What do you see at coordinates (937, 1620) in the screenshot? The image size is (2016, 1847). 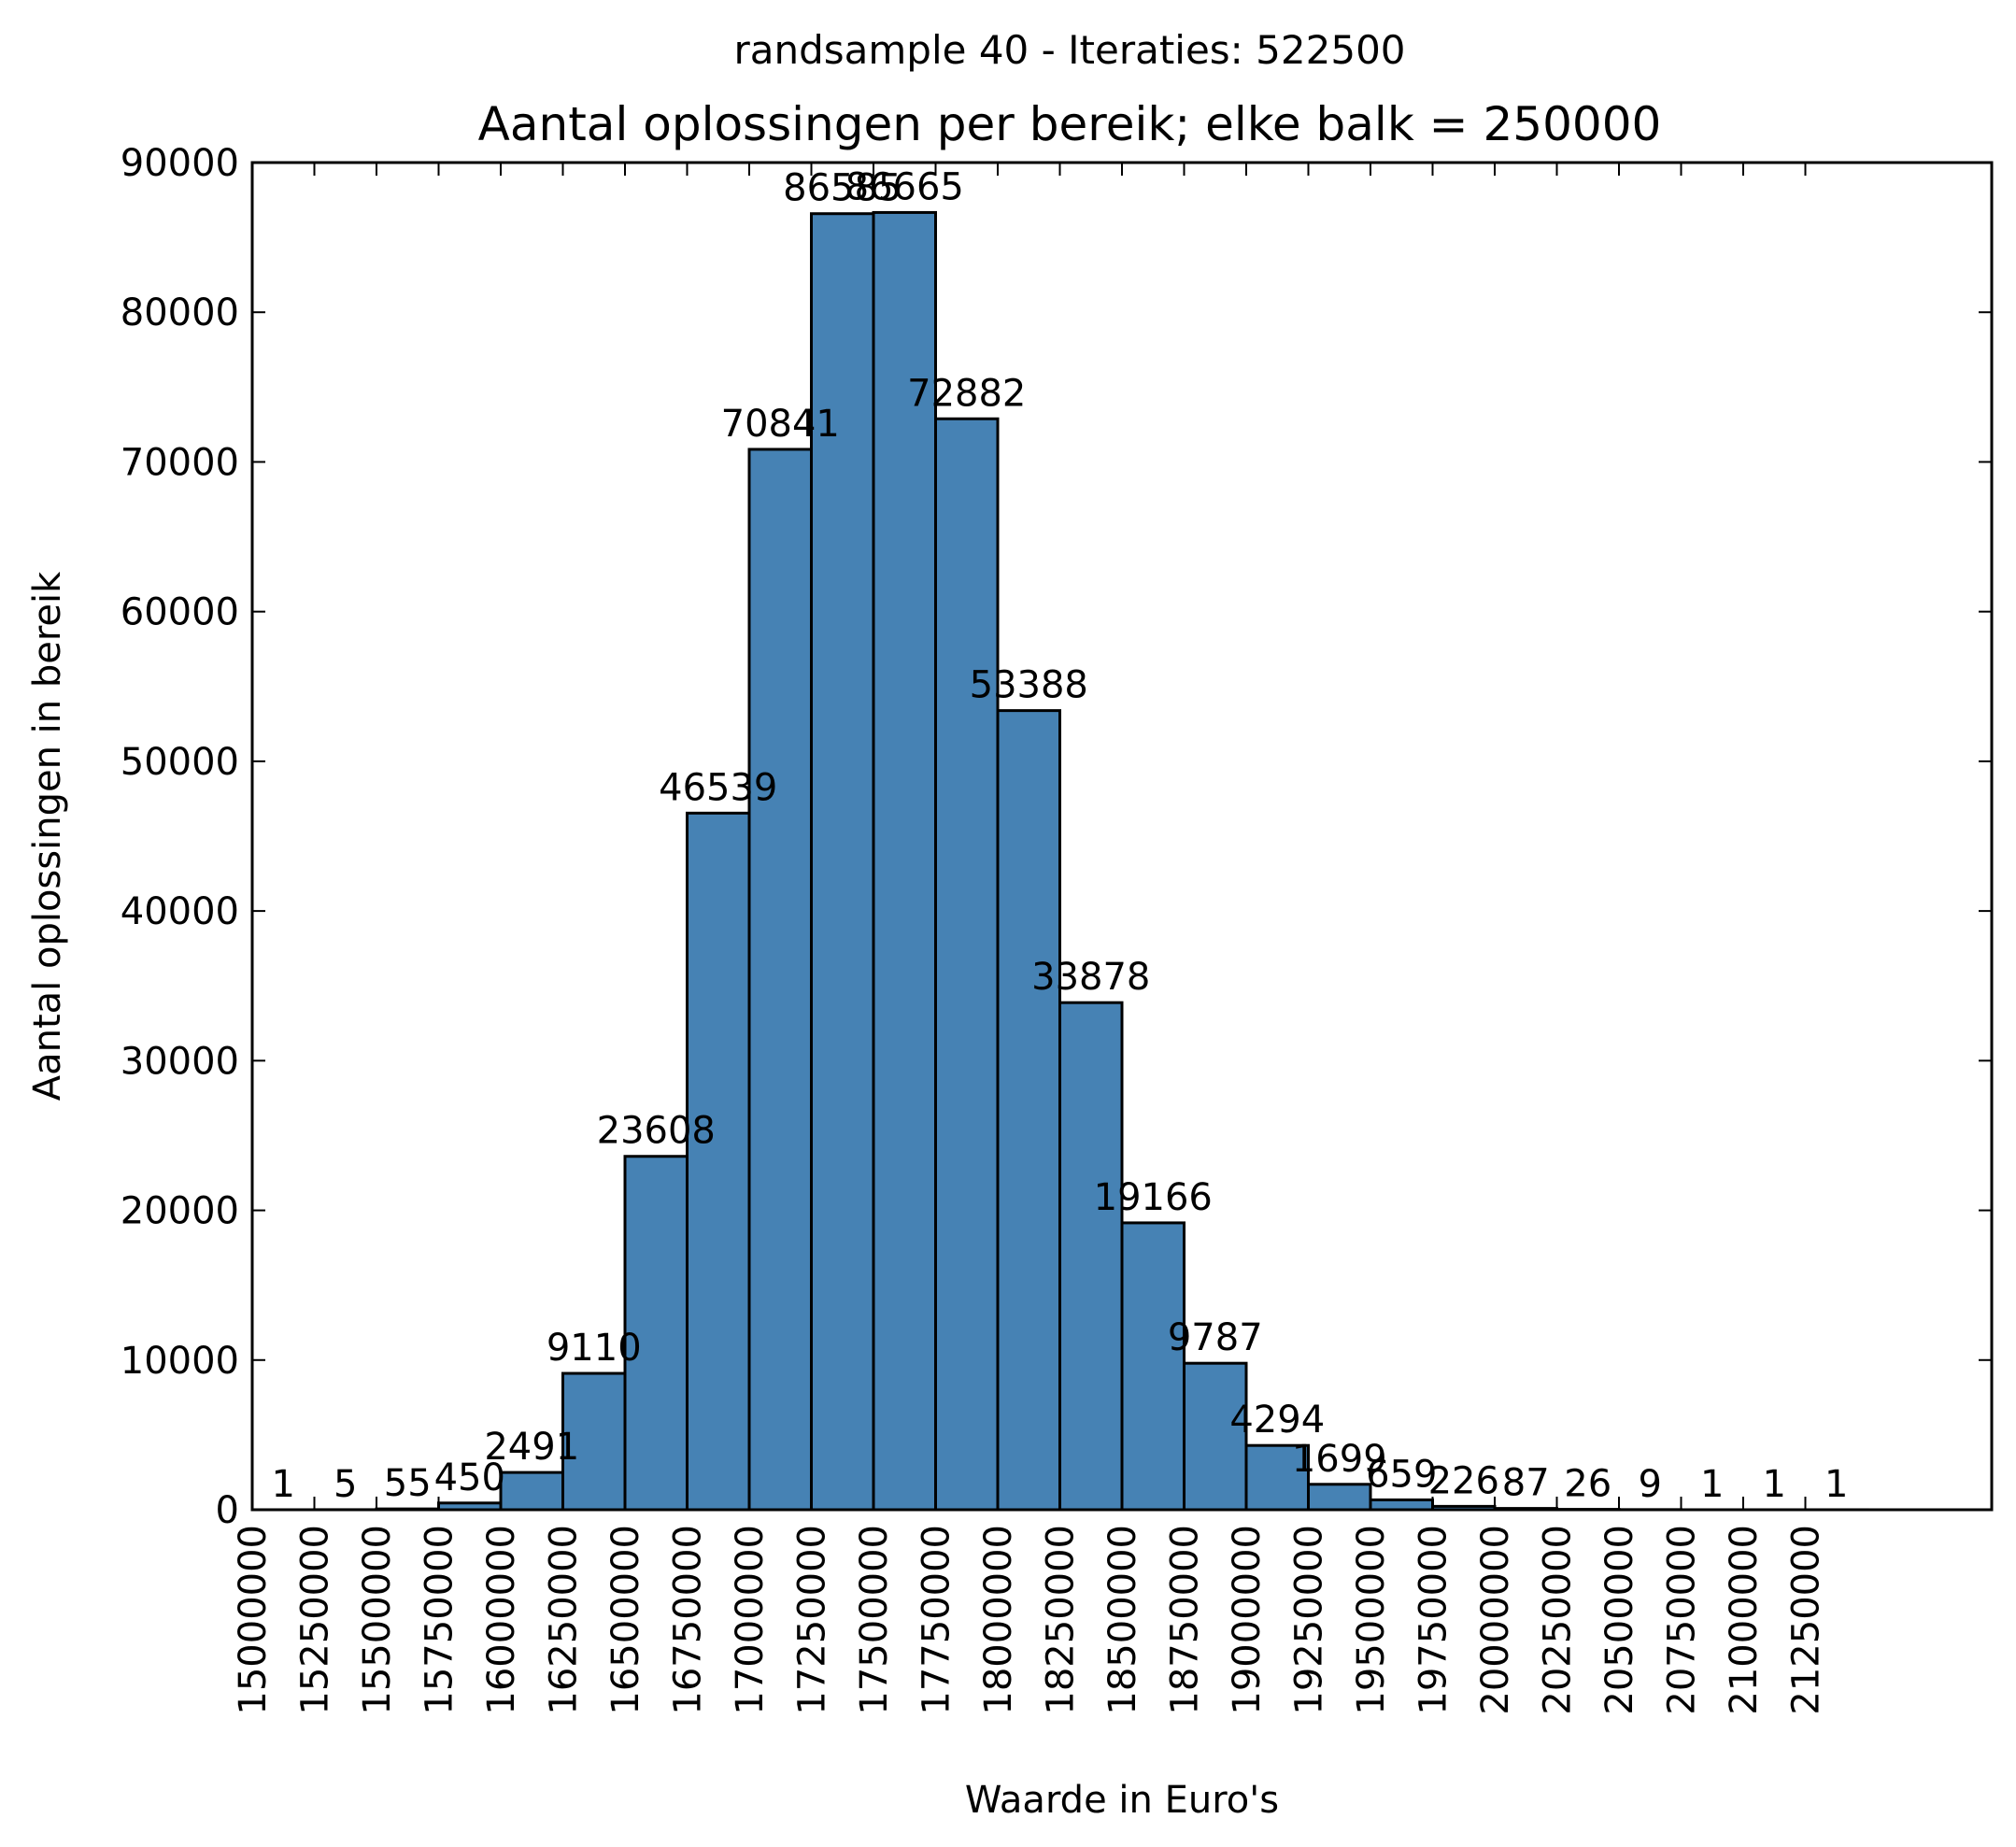 I see `x-tick-label: 17750000` at bounding box center [937, 1620].